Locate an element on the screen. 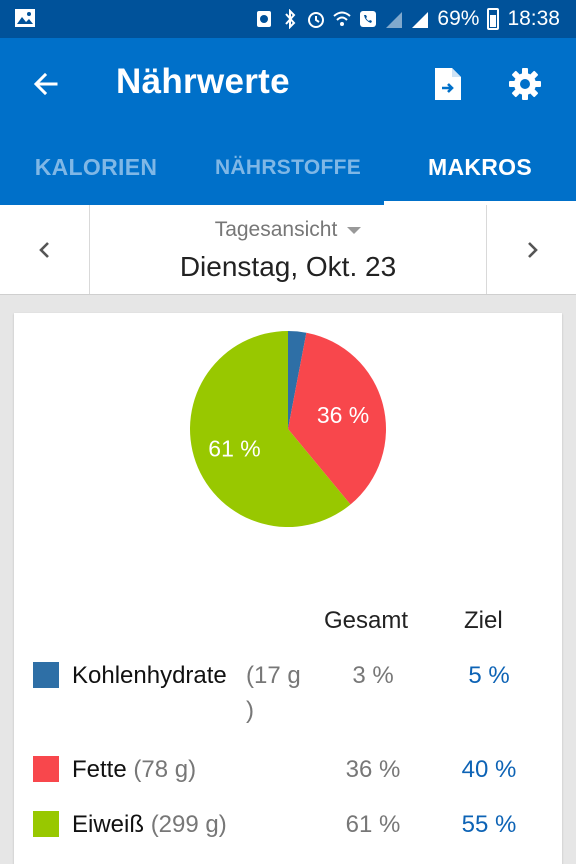 The width and height of the screenshot is (576, 864). call-icon is located at coordinates (368, 19).